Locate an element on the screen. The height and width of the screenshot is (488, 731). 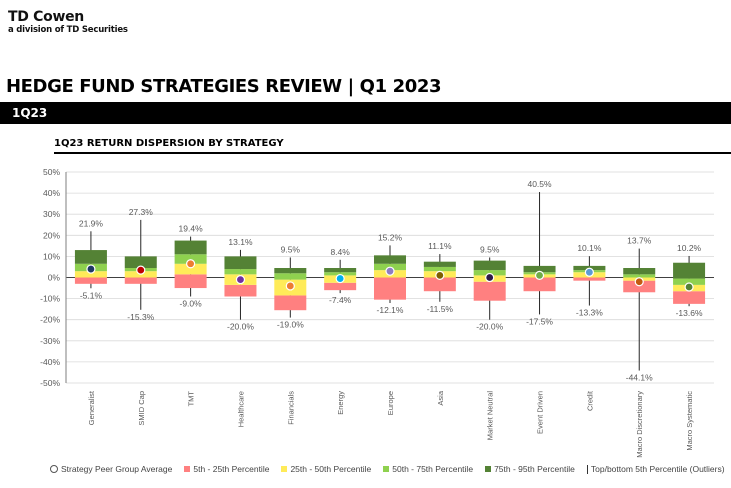
legend-item-p75-95: 75th - 95th Percentile is located at coordinates (530, 469).